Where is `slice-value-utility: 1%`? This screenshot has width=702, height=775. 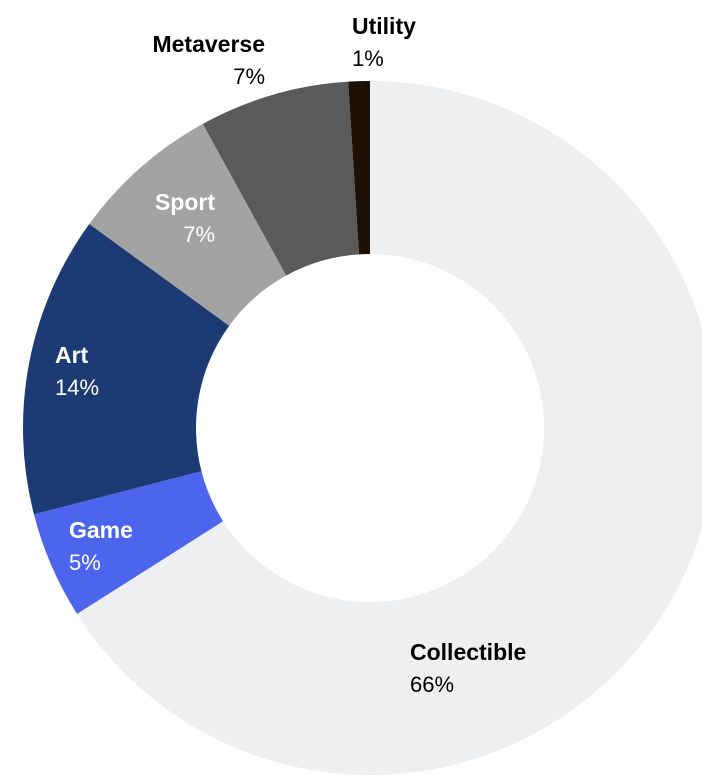 slice-value-utility: 1% is located at coordinates (368, 58).